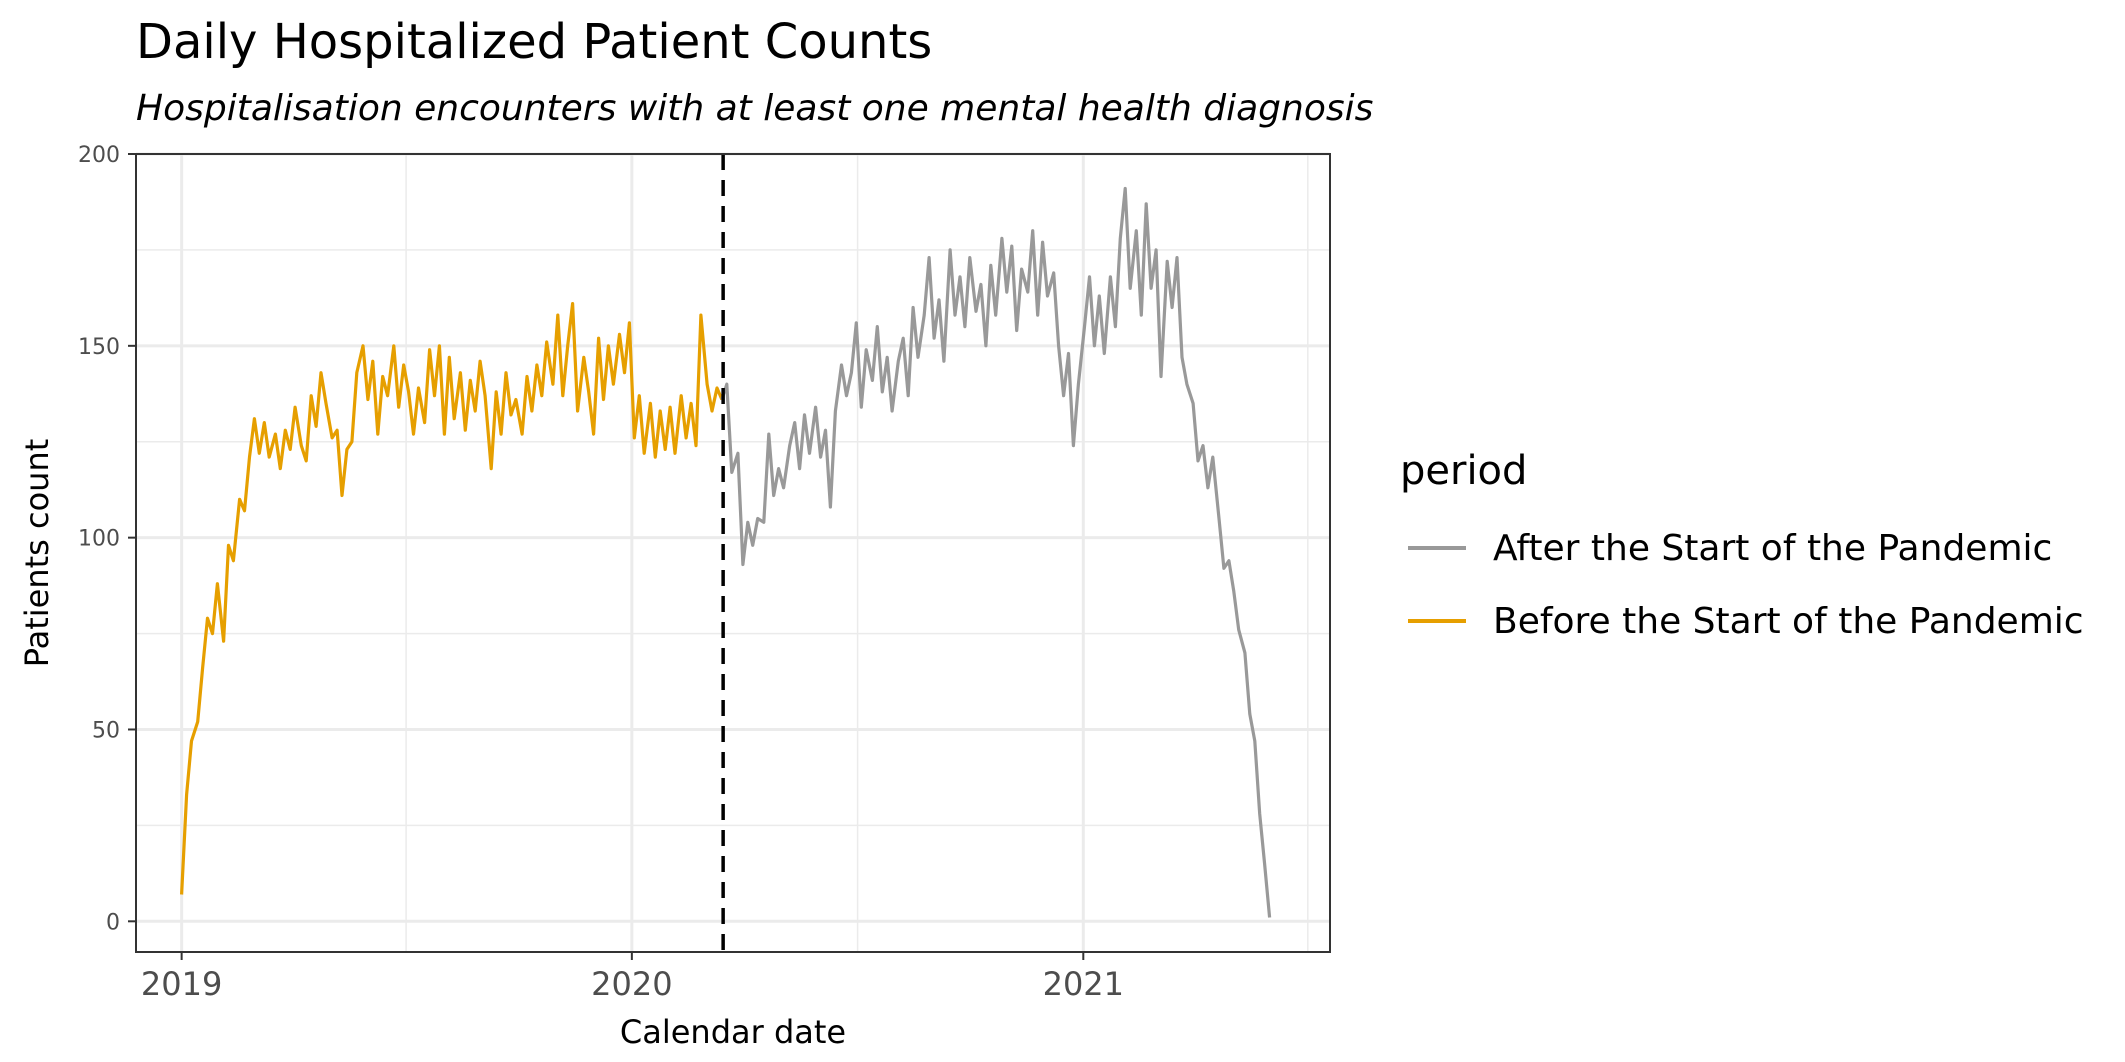  I want to click on y-axis-ticks: 0 50 100 150 200, so click(107, 539).